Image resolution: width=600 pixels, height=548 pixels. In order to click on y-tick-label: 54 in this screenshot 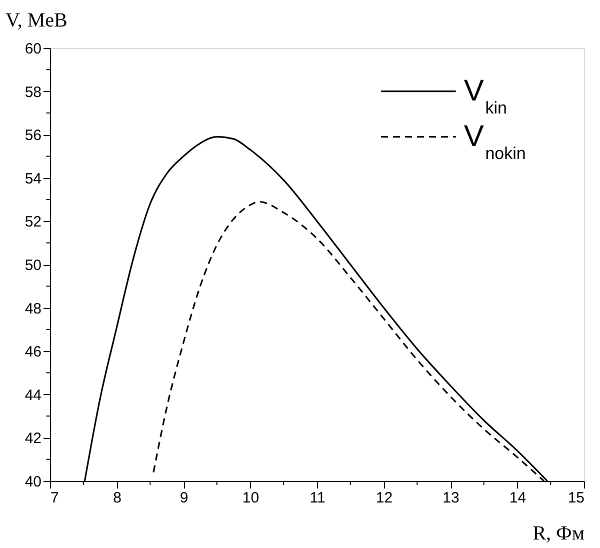, I will do `click(33, 179)`.